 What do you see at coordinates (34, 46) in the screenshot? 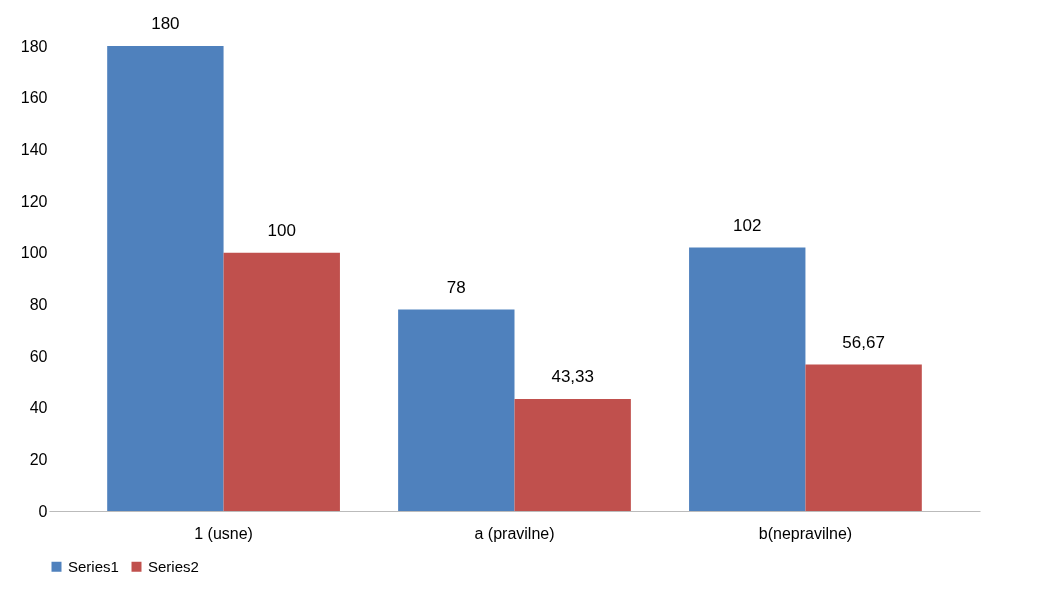
I see `y-tick-label: 180` at bounding box center [34, 46].